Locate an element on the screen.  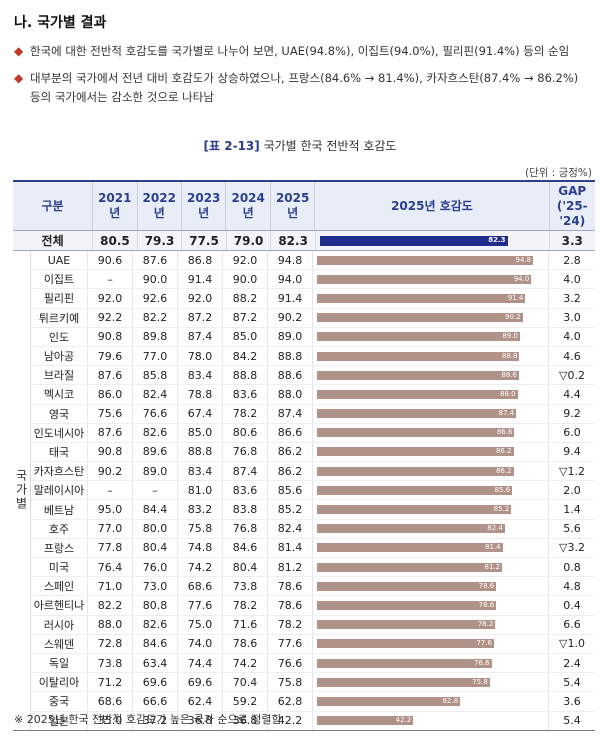
value-2023: 75.0 is located at coordinates (200, 624).